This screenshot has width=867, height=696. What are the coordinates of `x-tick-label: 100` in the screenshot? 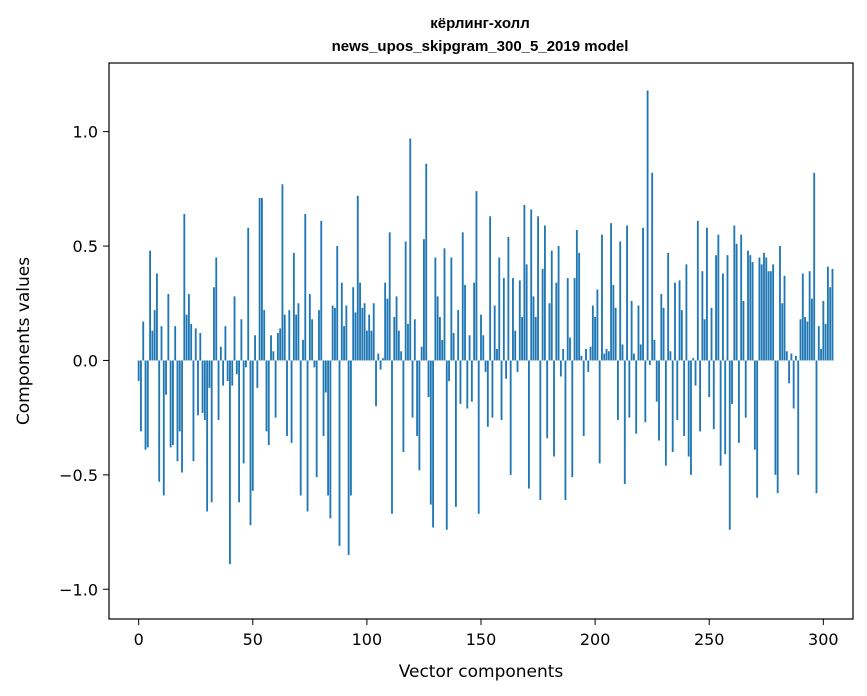 It's located at (367, 639).